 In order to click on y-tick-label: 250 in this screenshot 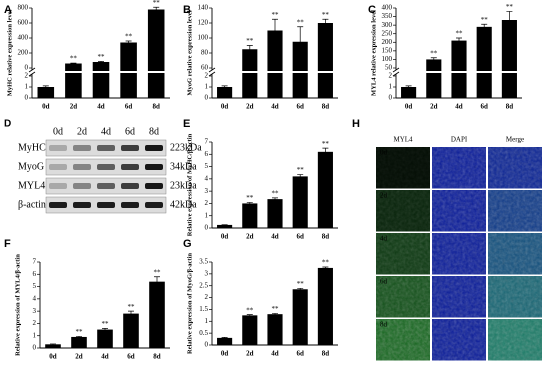, I will do `click(387, 33)`.